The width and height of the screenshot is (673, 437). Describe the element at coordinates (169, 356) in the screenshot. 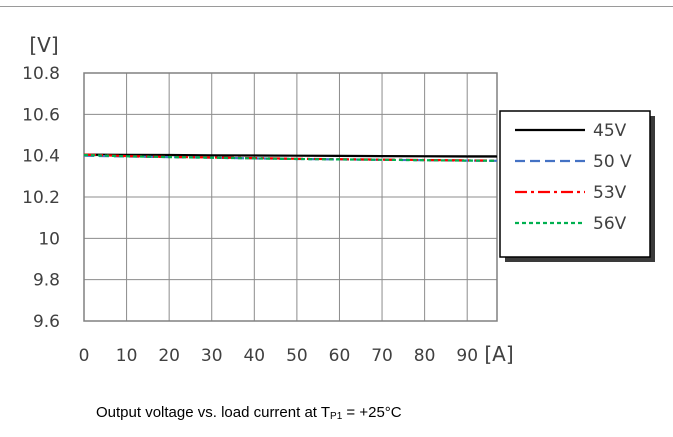

I see `x-tick-label: 20` at that location.